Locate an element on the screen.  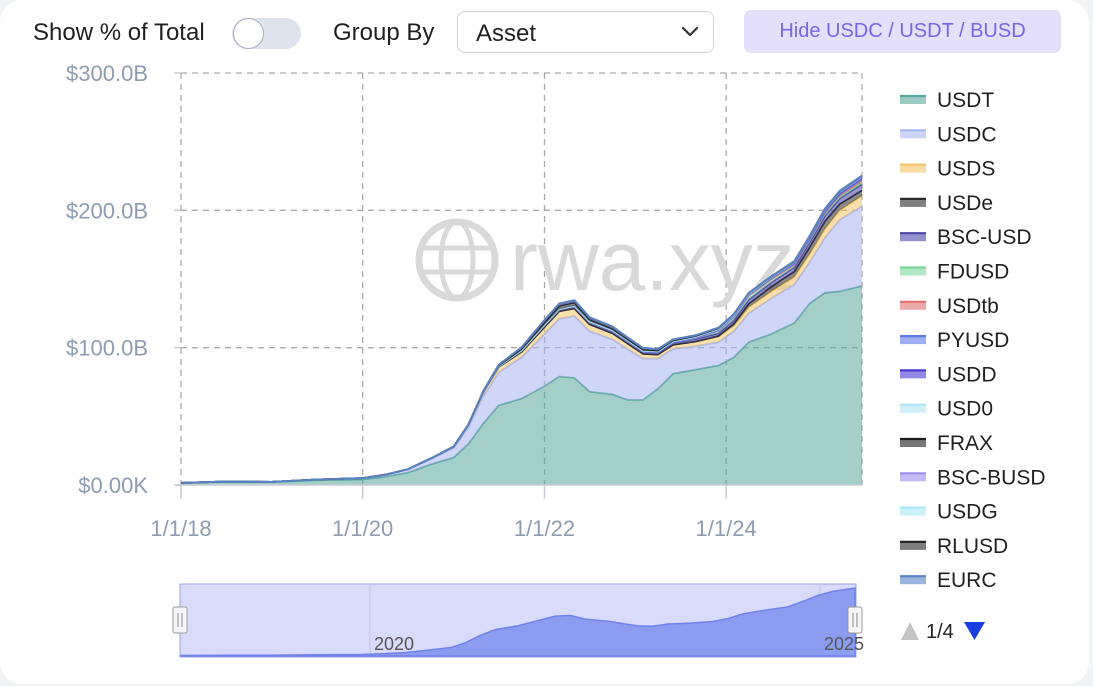
legend-item-usd0: USD0 is located at coordinates (946, 409).